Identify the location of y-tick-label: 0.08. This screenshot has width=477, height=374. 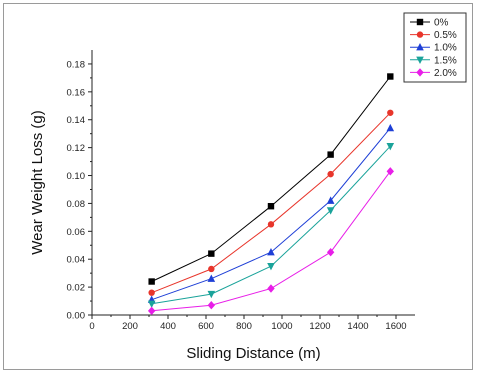
(76, 204).